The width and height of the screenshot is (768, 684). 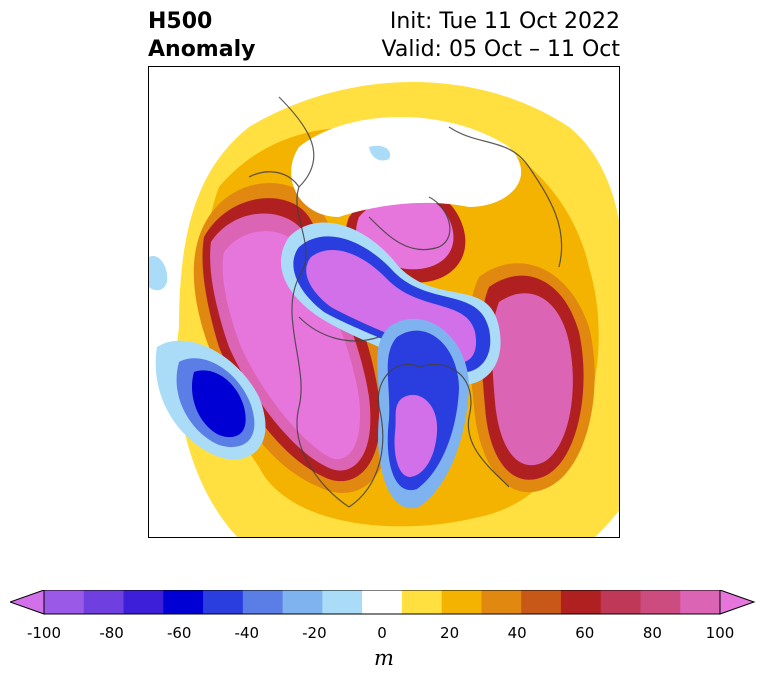 What do you see at coordinates (500, 49) in the screenshot?
I see `valid-date: Valid: 05 Oct – 11 Oct` at bounding box center [500, 49].